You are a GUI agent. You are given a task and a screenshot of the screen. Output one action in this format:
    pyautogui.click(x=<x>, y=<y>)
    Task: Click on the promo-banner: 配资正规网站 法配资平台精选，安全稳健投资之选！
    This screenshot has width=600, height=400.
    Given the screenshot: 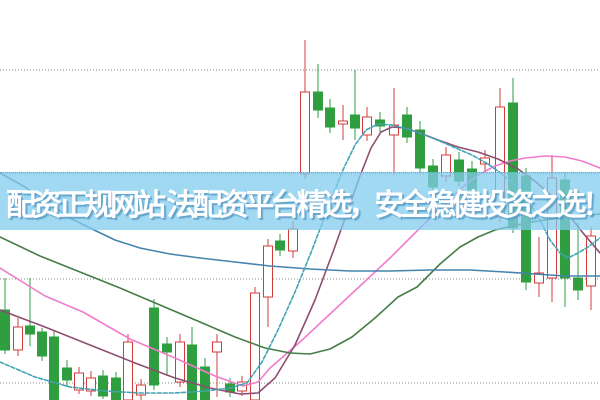 What is the action you would take?
    pyautogui.click(x=300, y=201)
    